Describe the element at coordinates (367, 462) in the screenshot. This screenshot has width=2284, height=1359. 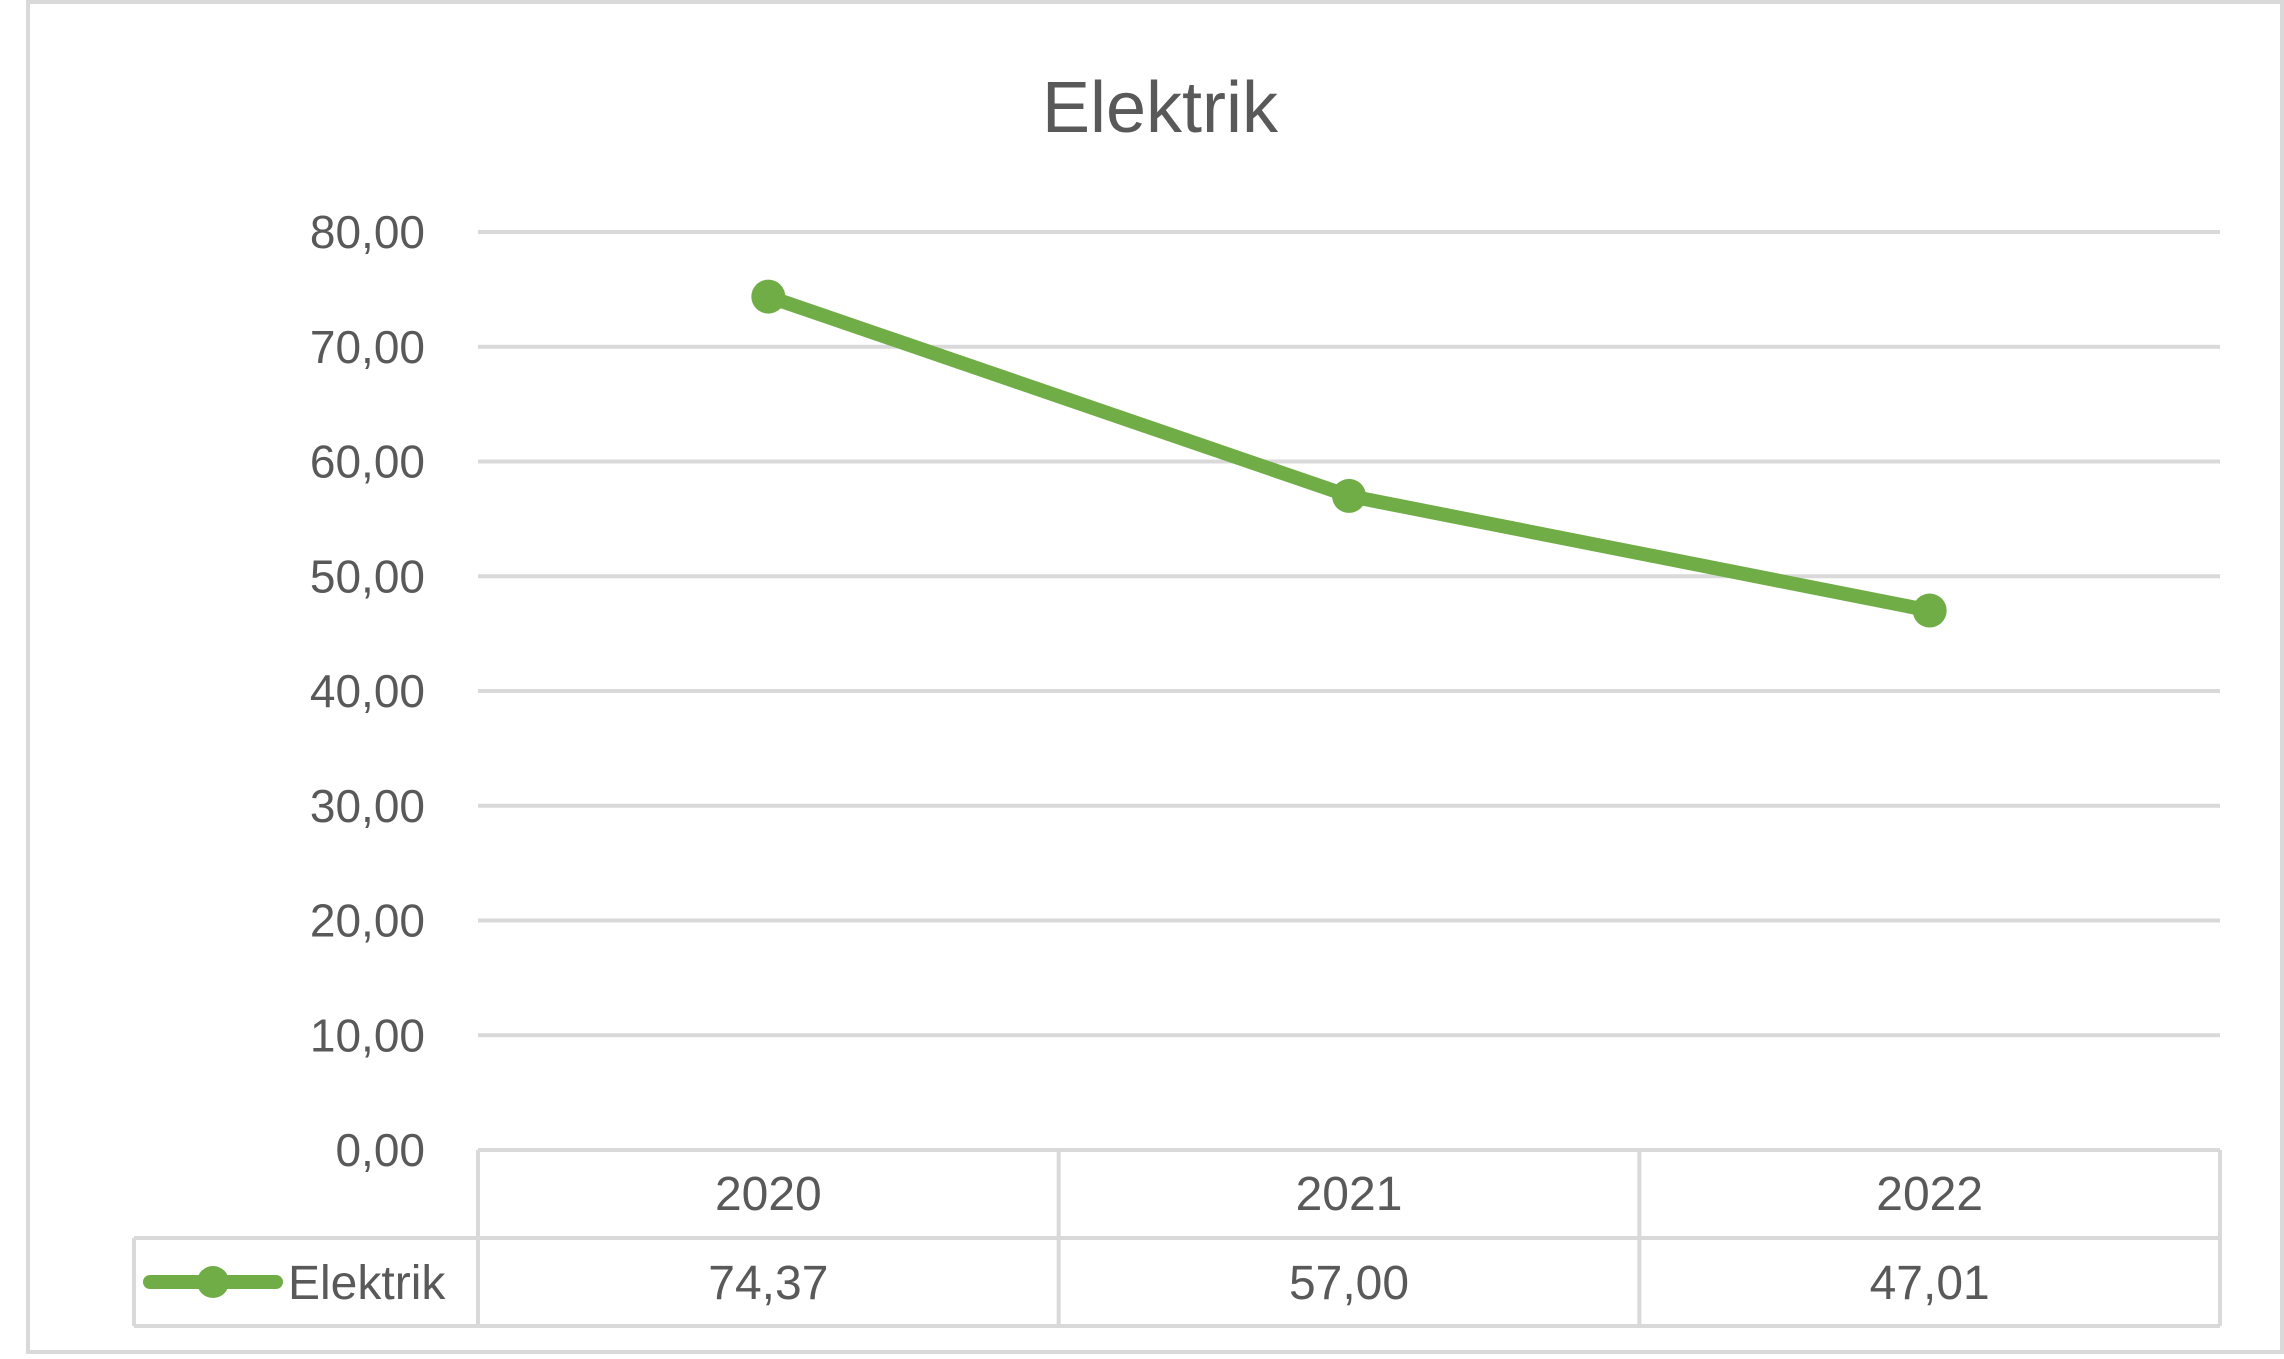
I see `y-tick-label: 60,00` at that location.